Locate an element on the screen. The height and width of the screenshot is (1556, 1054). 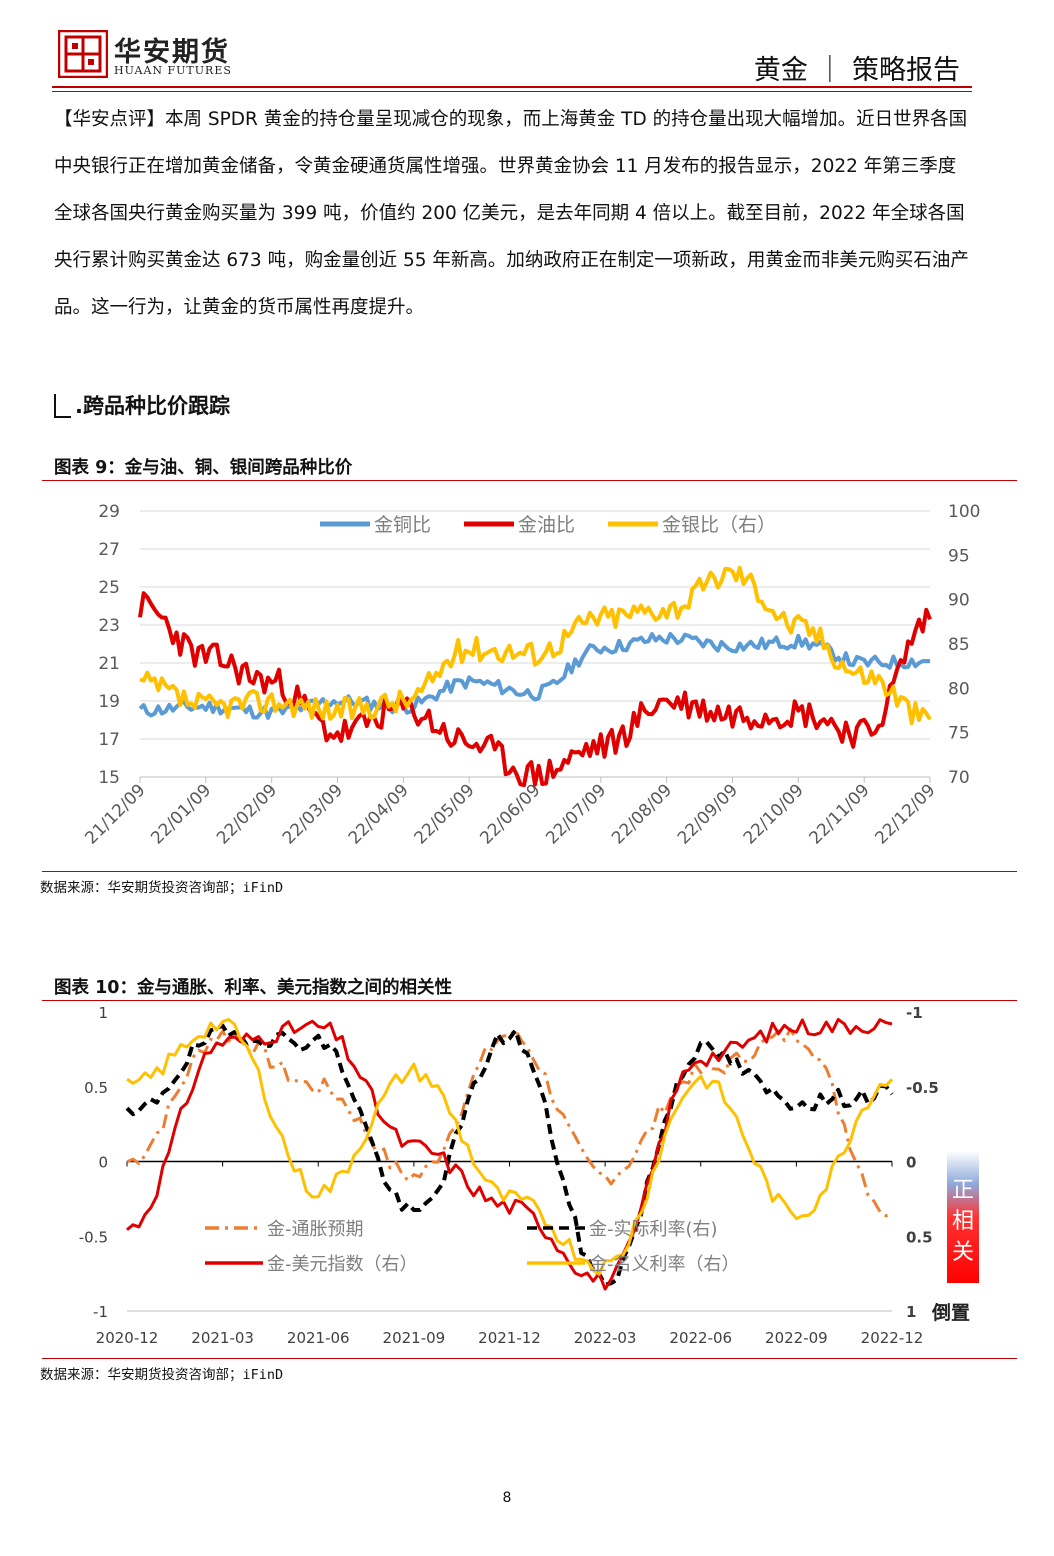
y-tick-label: 23 is located at coordinates (109, 626).